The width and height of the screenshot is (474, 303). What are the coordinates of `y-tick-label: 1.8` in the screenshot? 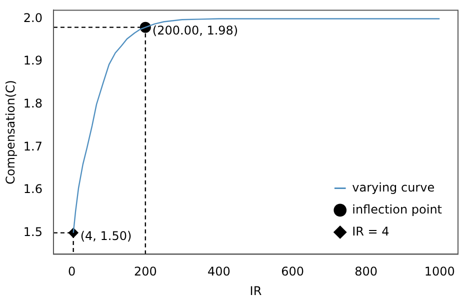 It's located at (32, 103).